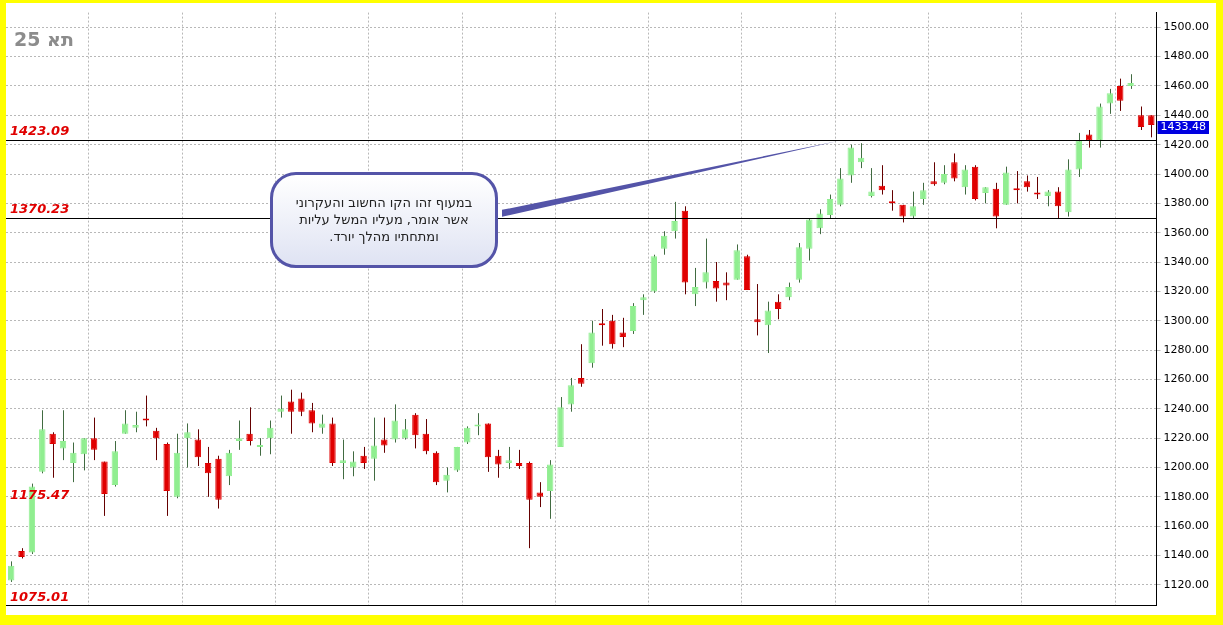  Describe the element at coordinates (1186, 526) in the screenshot. I see `y-tick-label: 1160.00` at that location.